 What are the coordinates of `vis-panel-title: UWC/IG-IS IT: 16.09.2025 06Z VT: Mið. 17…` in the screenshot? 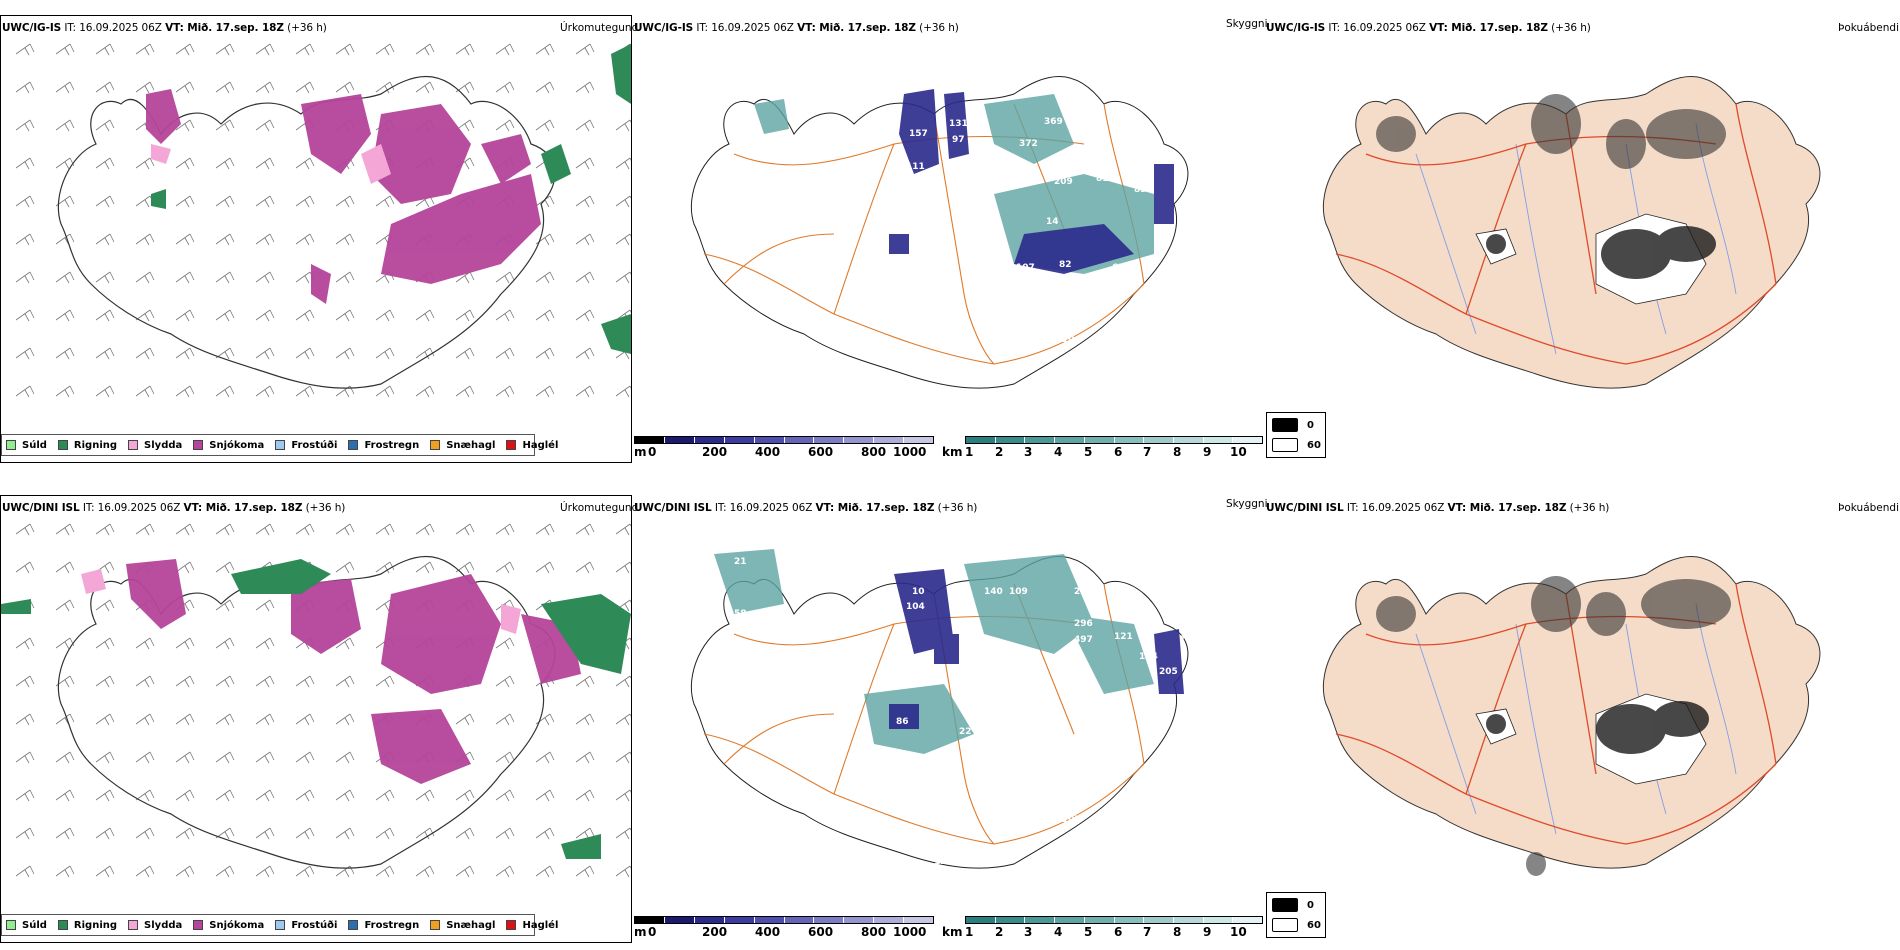 It's located at (796, 28).